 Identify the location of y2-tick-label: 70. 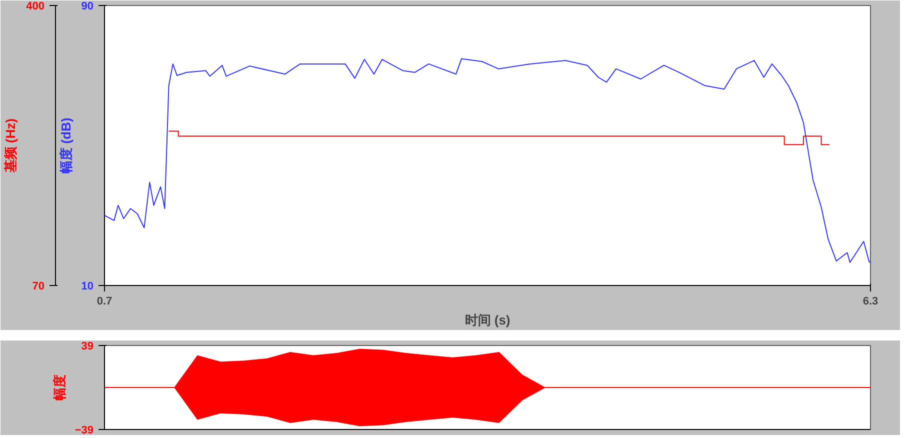
(38, 286).